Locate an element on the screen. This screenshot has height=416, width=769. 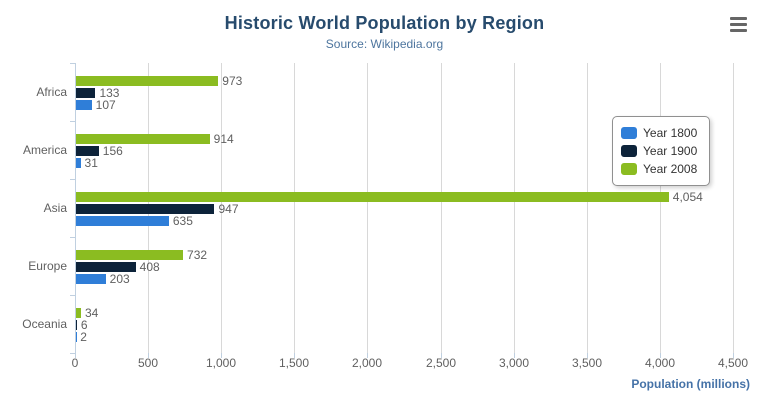
legend-label: Year 1800 is located at coordinates (670, 133).